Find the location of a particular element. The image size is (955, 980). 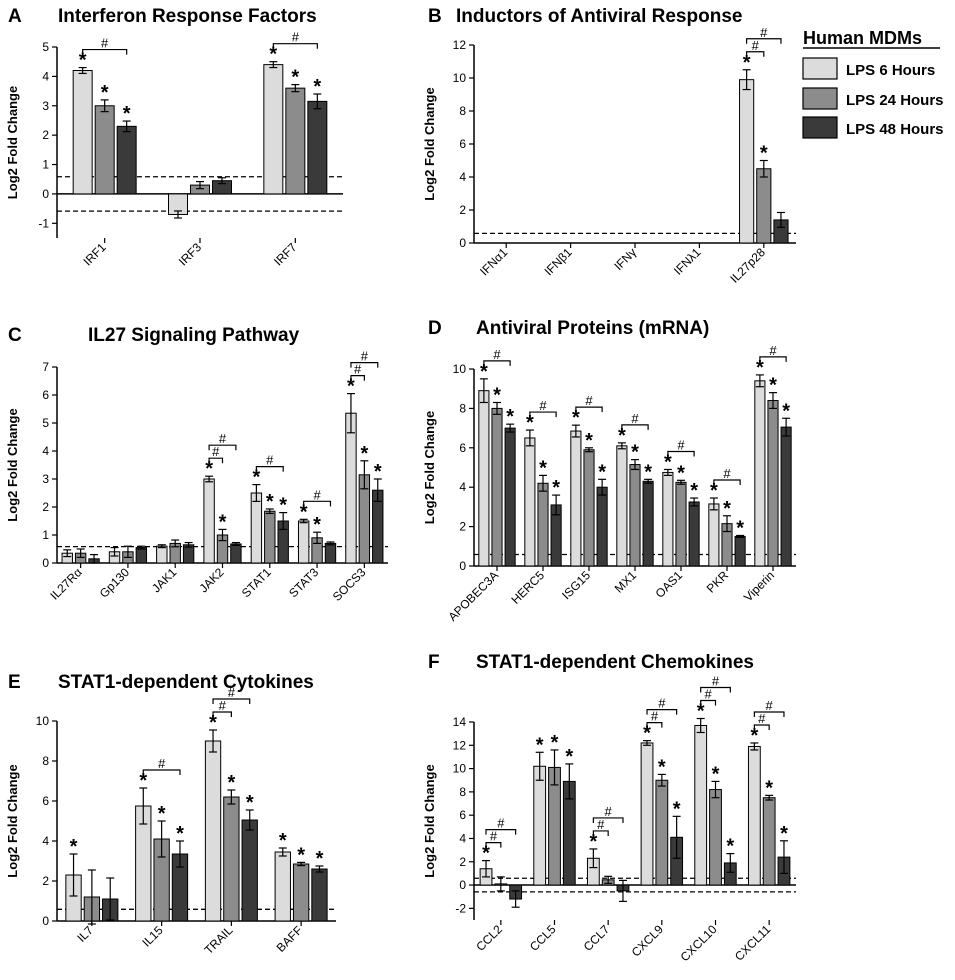

bar-f is located at coordinates (662, 832).